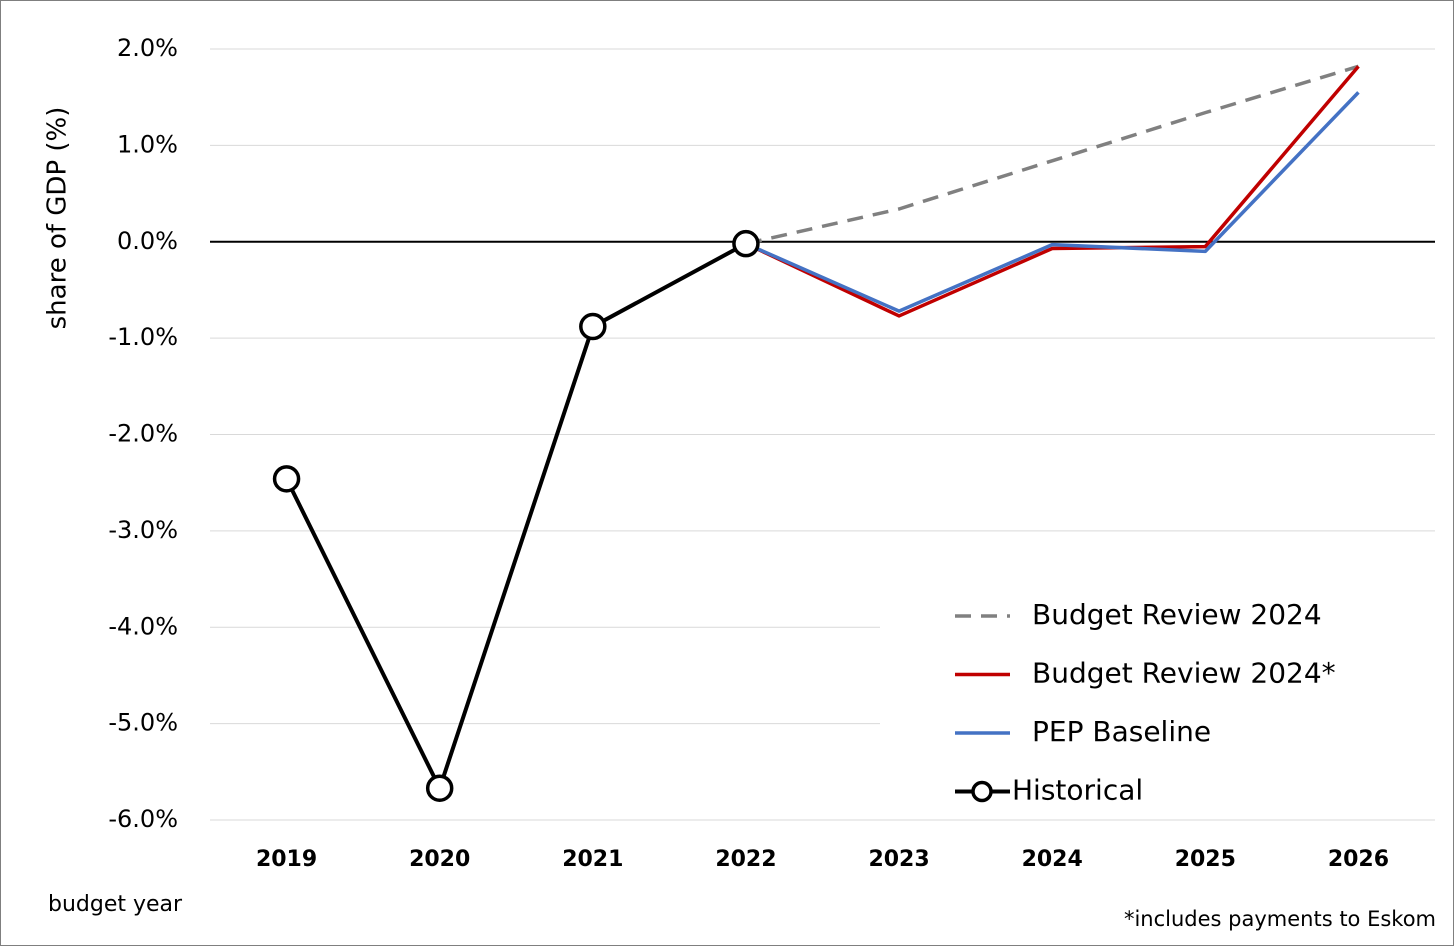  I want to click on legend-item: Budget Review 2024, so click(1138, 614).